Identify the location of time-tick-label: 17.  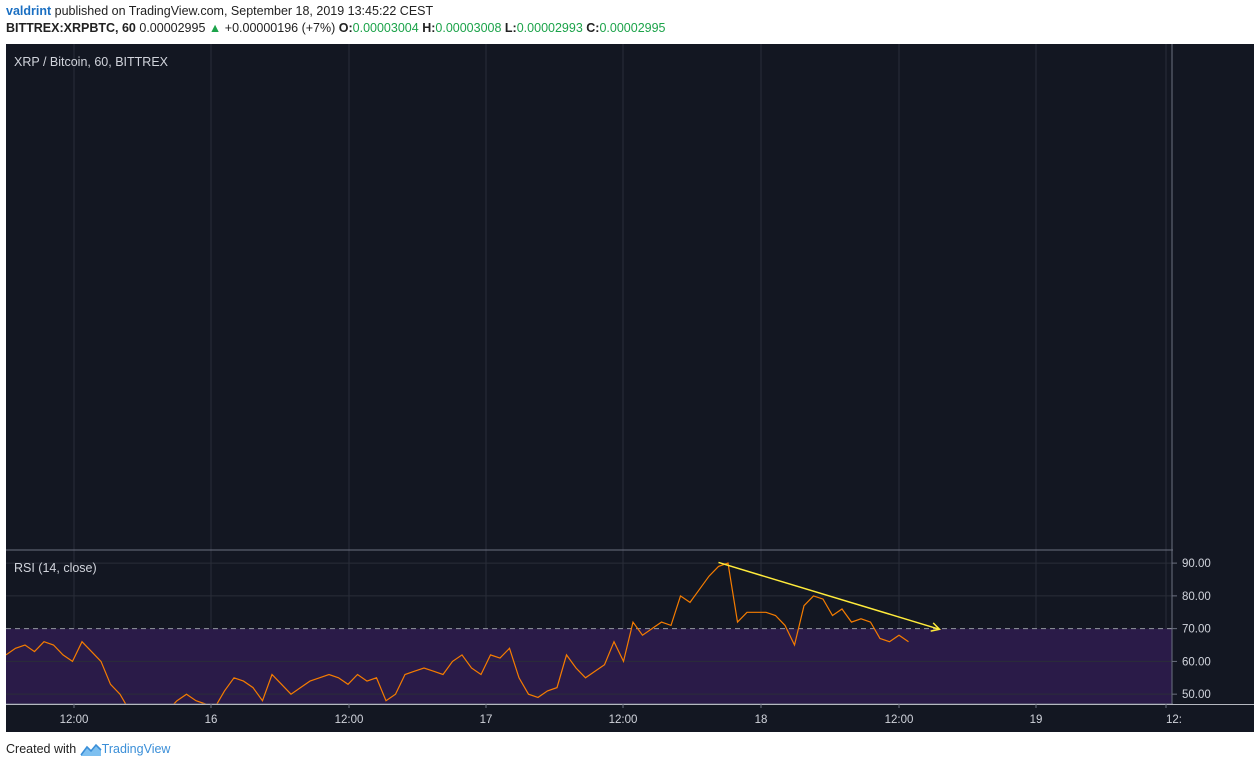
(486, 720).